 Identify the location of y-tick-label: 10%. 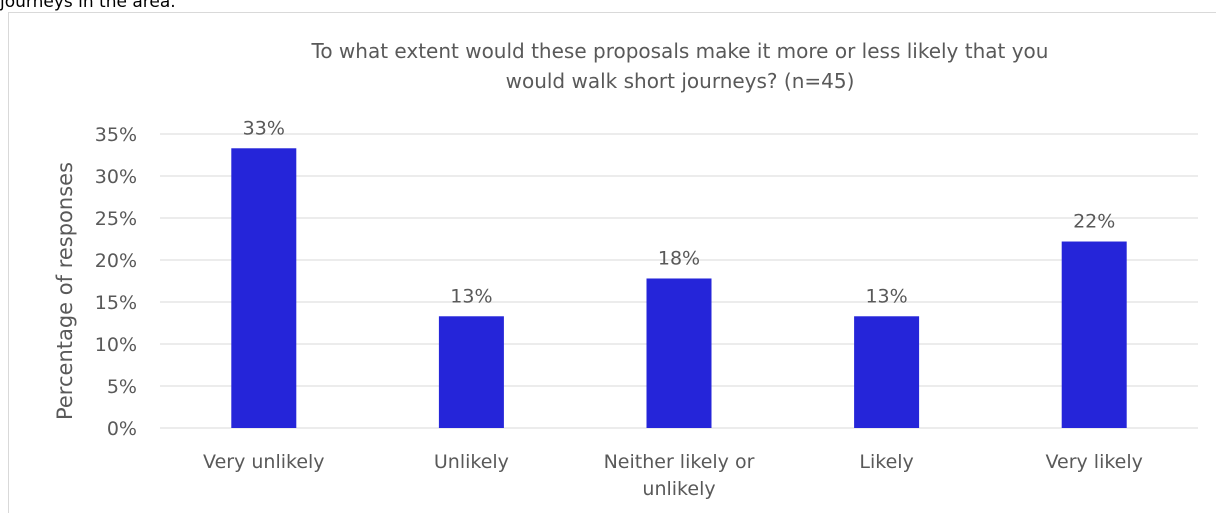
(116, 345).